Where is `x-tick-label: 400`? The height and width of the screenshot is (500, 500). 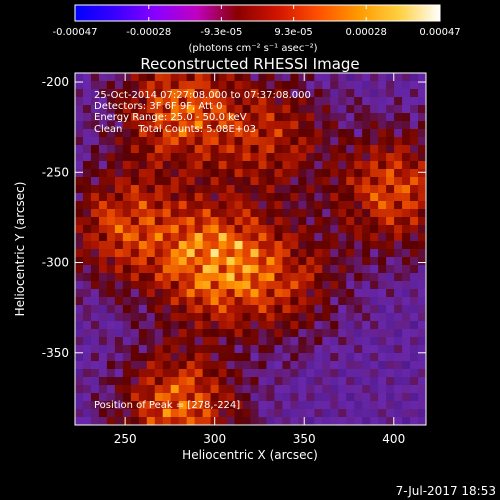 x-tick-label: 400 is located at coordinates (393, 439).